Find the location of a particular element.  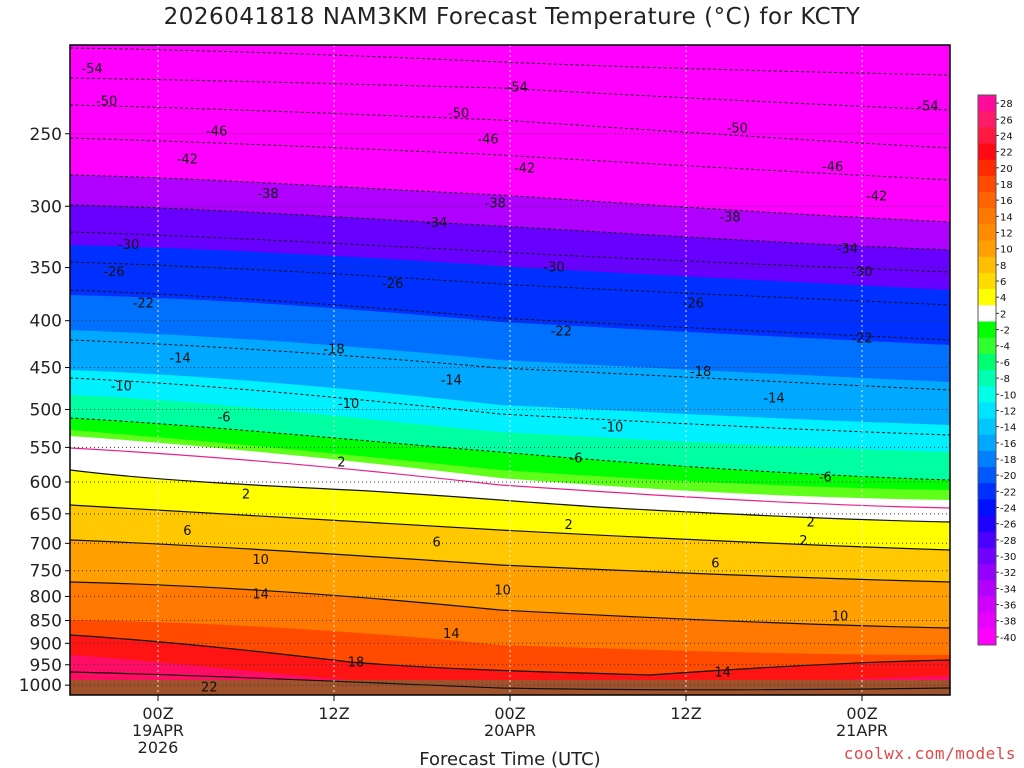

contour-label: -18 is located at coordinates (700, 372).